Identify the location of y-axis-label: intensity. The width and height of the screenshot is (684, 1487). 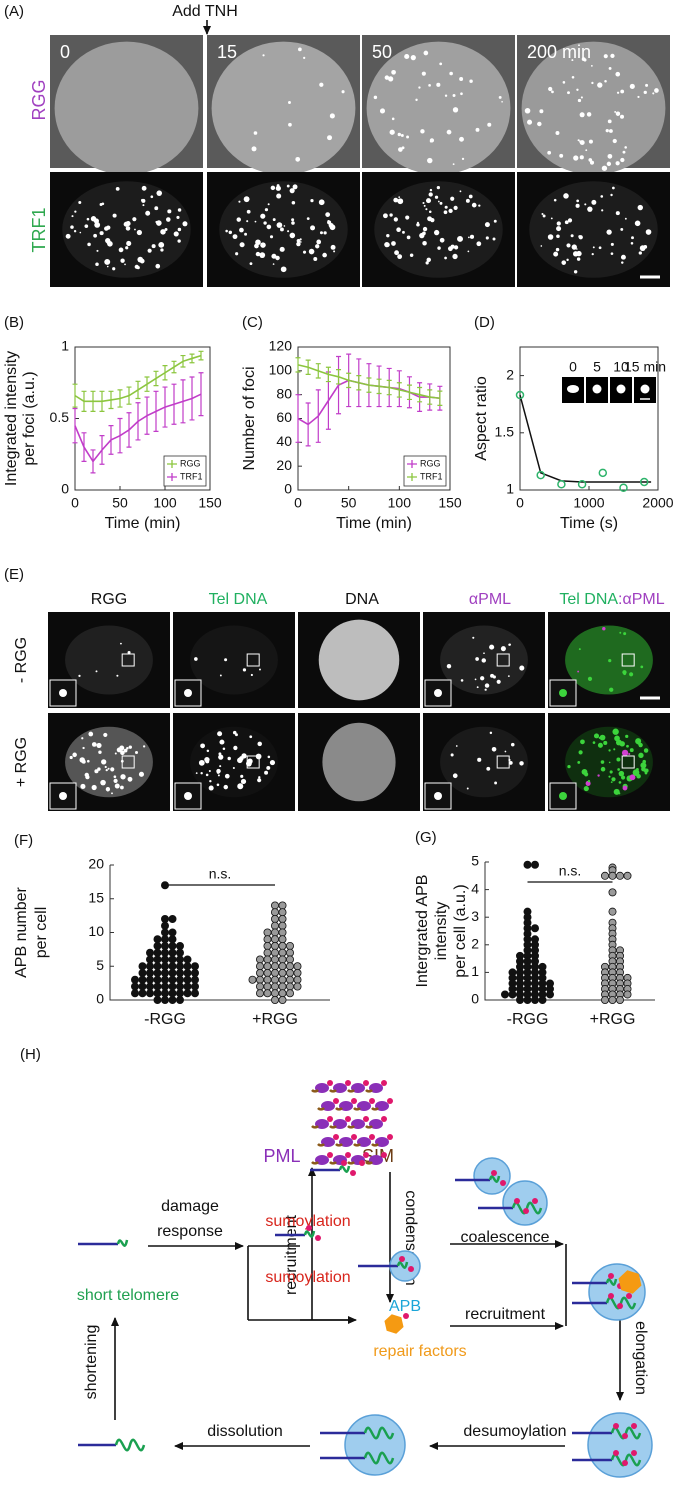
(441, 931).